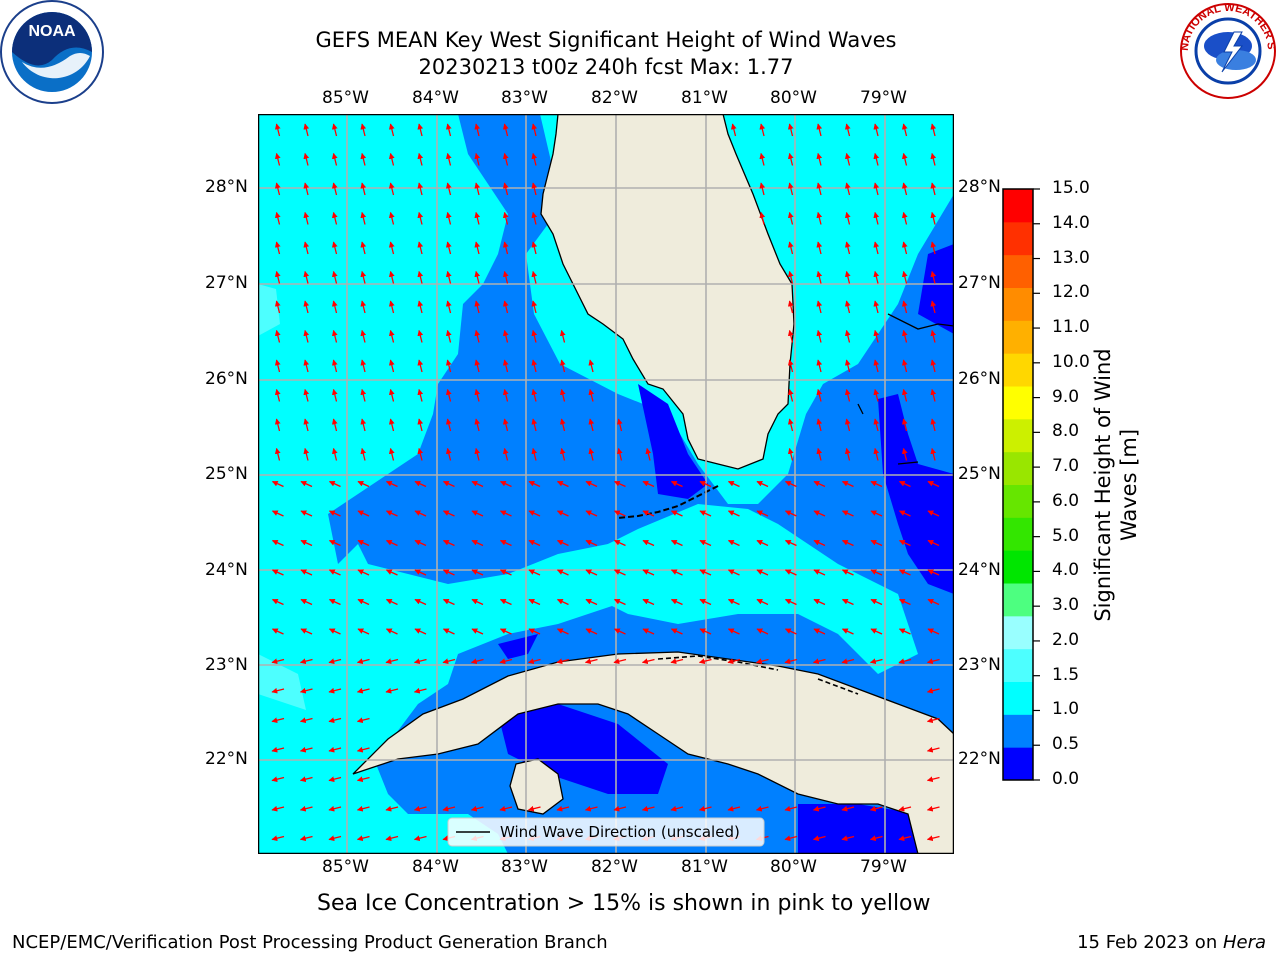 The width and height of the screenshot is (1280, 960). Describe the element at coordinates (883, 98) in the screenshot. I see `lon-label-top: 79°W` at that location.